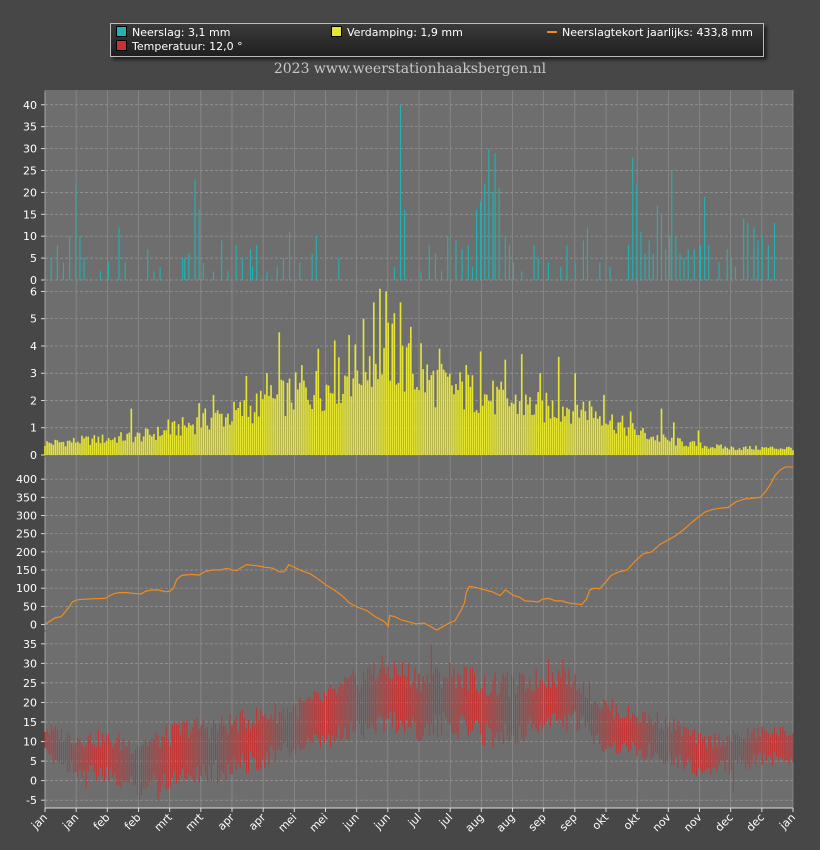 The height and width of the screenshot is (850, 820). Describe the element at coordinates (33, 455) in the screenshot. I see `panel1-ytick-label: 0` at that location.